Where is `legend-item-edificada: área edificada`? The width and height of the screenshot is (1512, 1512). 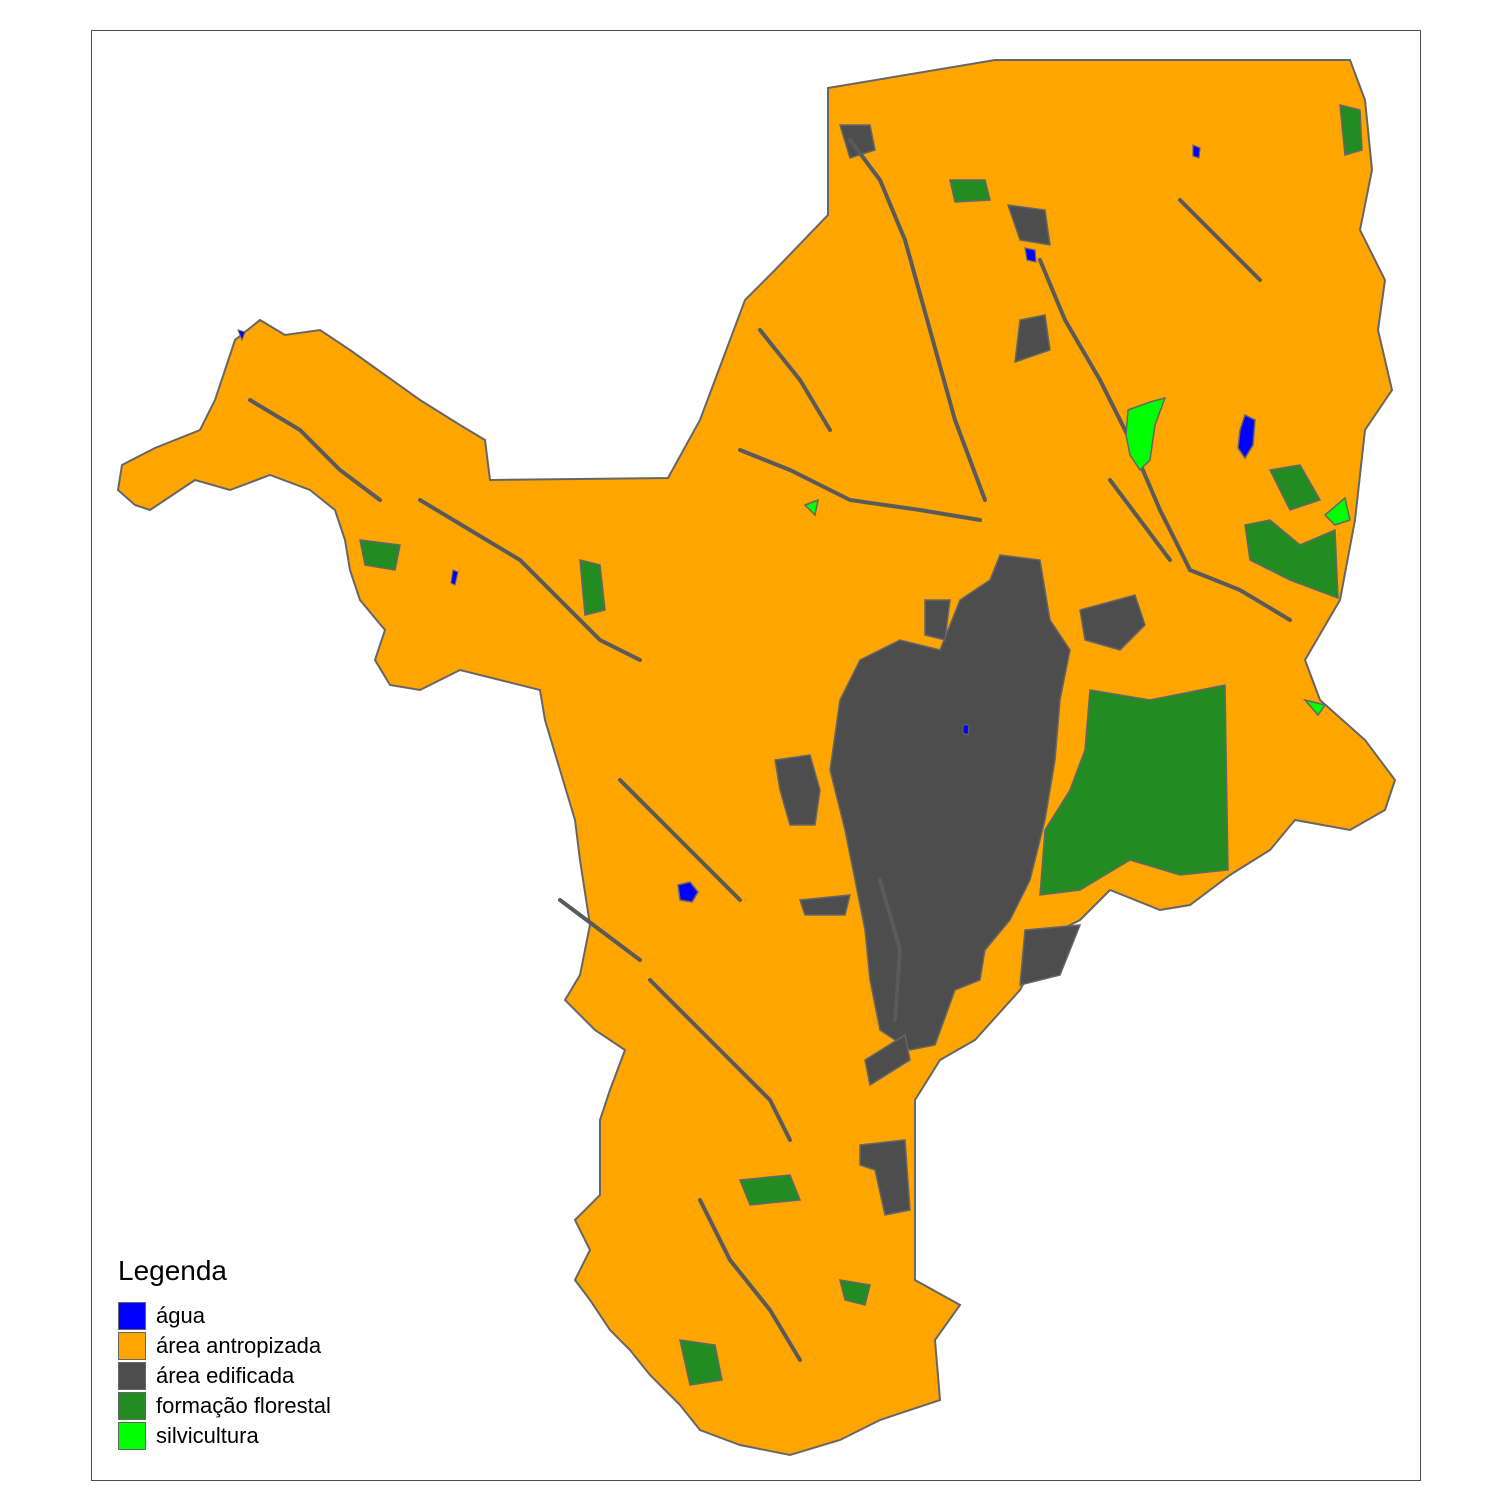 legend-item-edificada: área edificada is located at coordinates (224, 1376).